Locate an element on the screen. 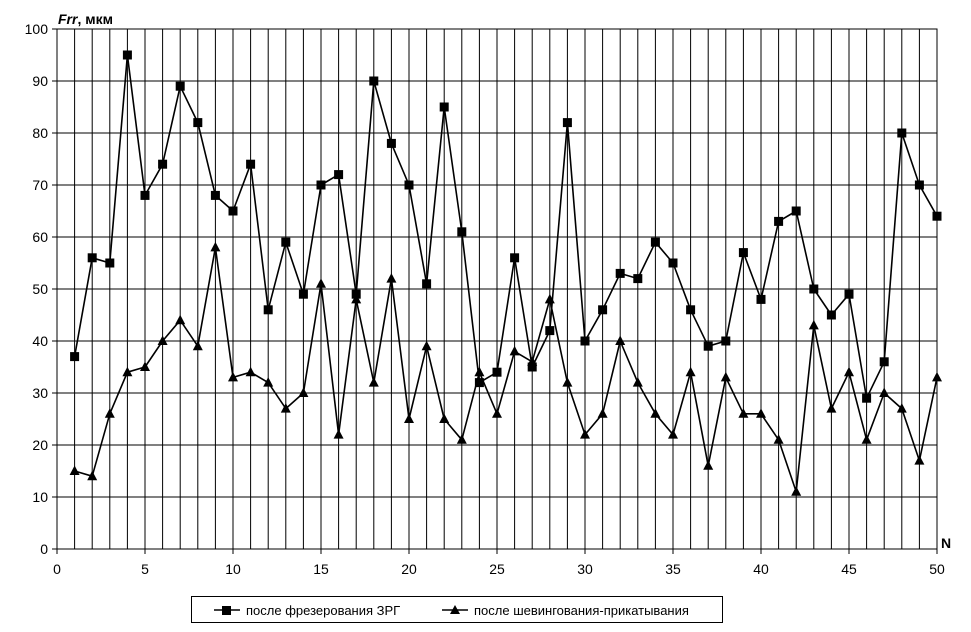  x-tick-label: 50 is located at coordinates (937, 569).